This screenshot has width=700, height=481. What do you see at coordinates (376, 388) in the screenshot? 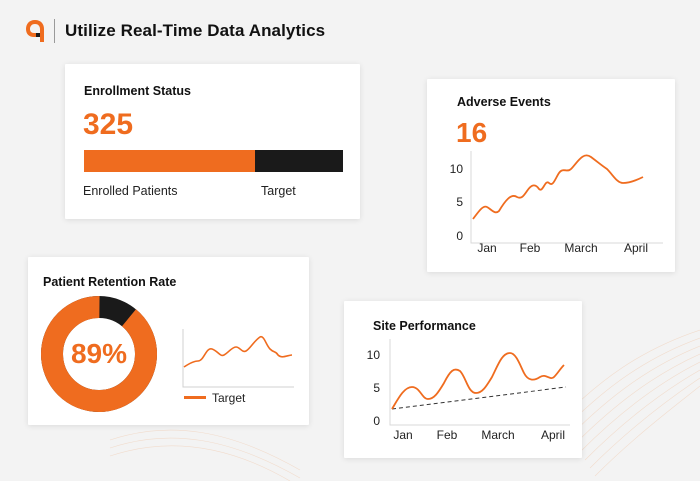
I see `site-y-tick: 5` at bounding box center [376, 388].